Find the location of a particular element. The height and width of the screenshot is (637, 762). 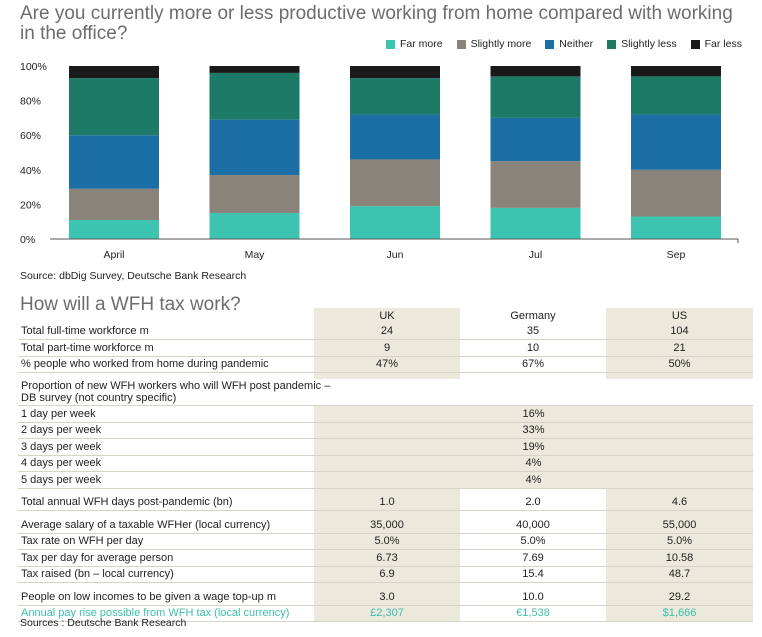

legend-item-slightly-less: Slightly less is located at coordinates (642, 44).